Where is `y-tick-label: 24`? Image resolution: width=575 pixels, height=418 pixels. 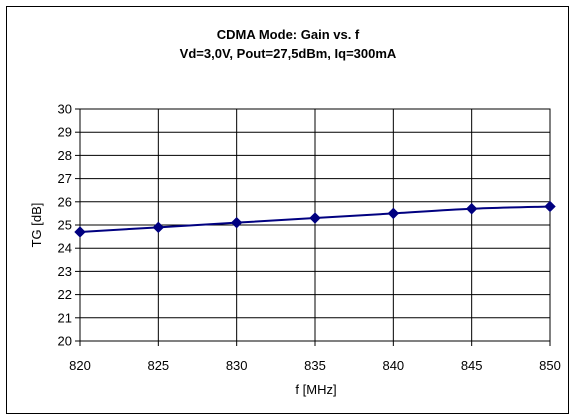
y-tick-label: 24 is located at coordinates (65, 248).